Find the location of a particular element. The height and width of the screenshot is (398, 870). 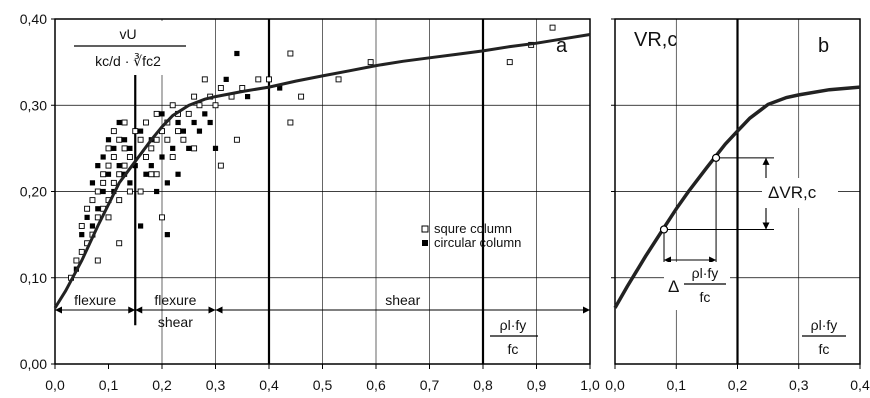

panel-b-ylabel: VR,c is located at coordinates (655, 40).